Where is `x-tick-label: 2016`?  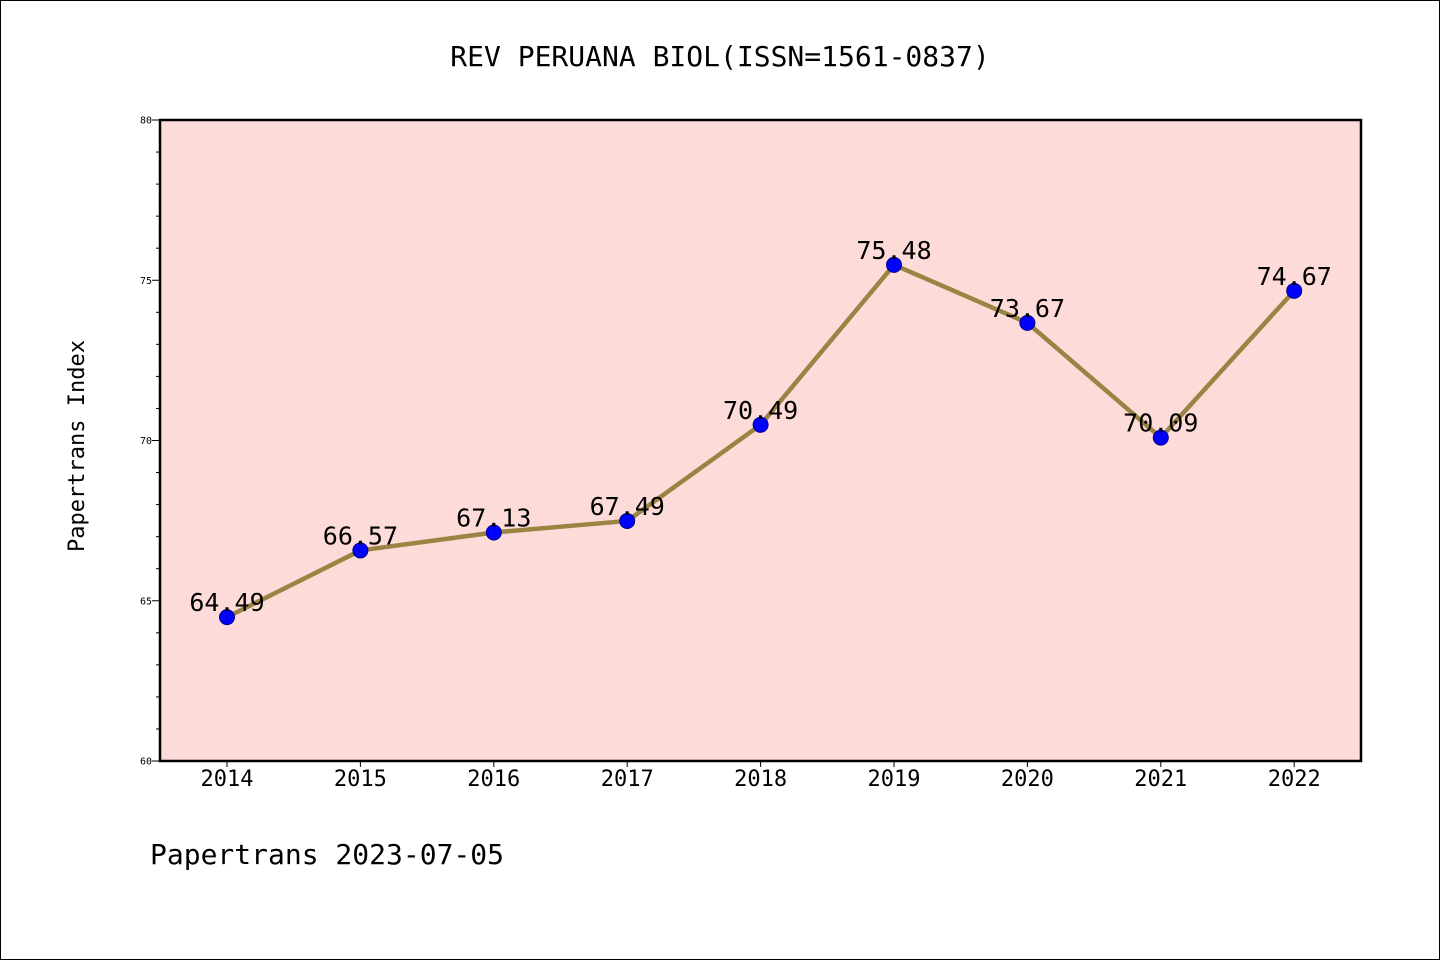
x-tick-label: 2016 is located at coordinates (493, 779).